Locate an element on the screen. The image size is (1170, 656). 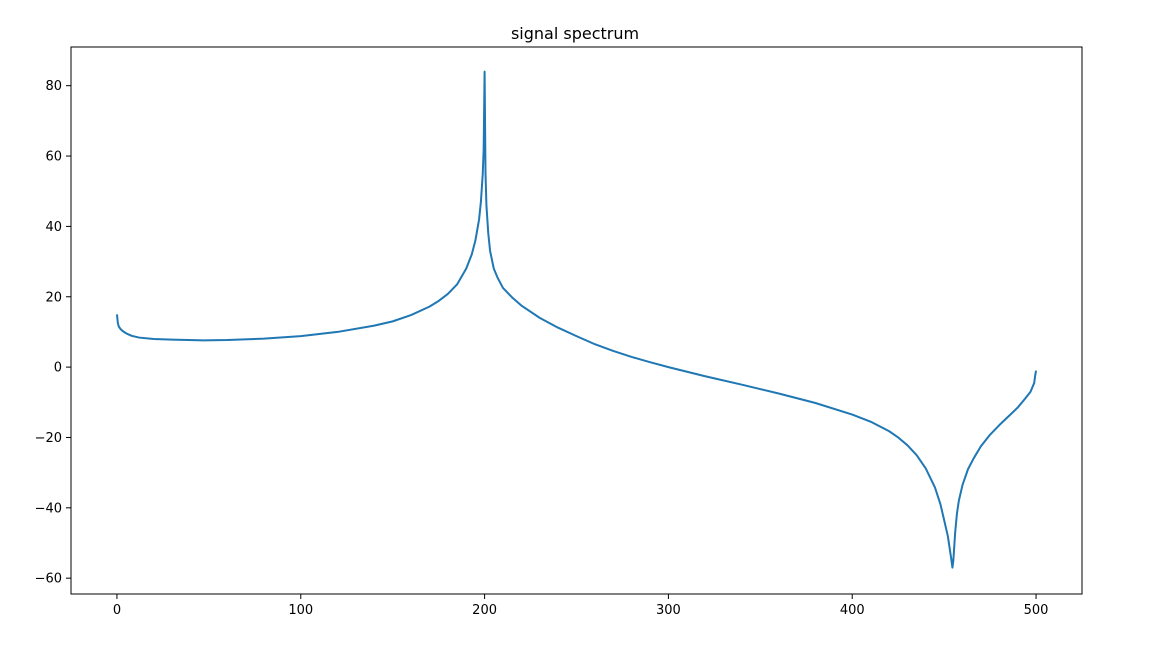
y-tick-label: −40 is located at coordinates (48, 508).